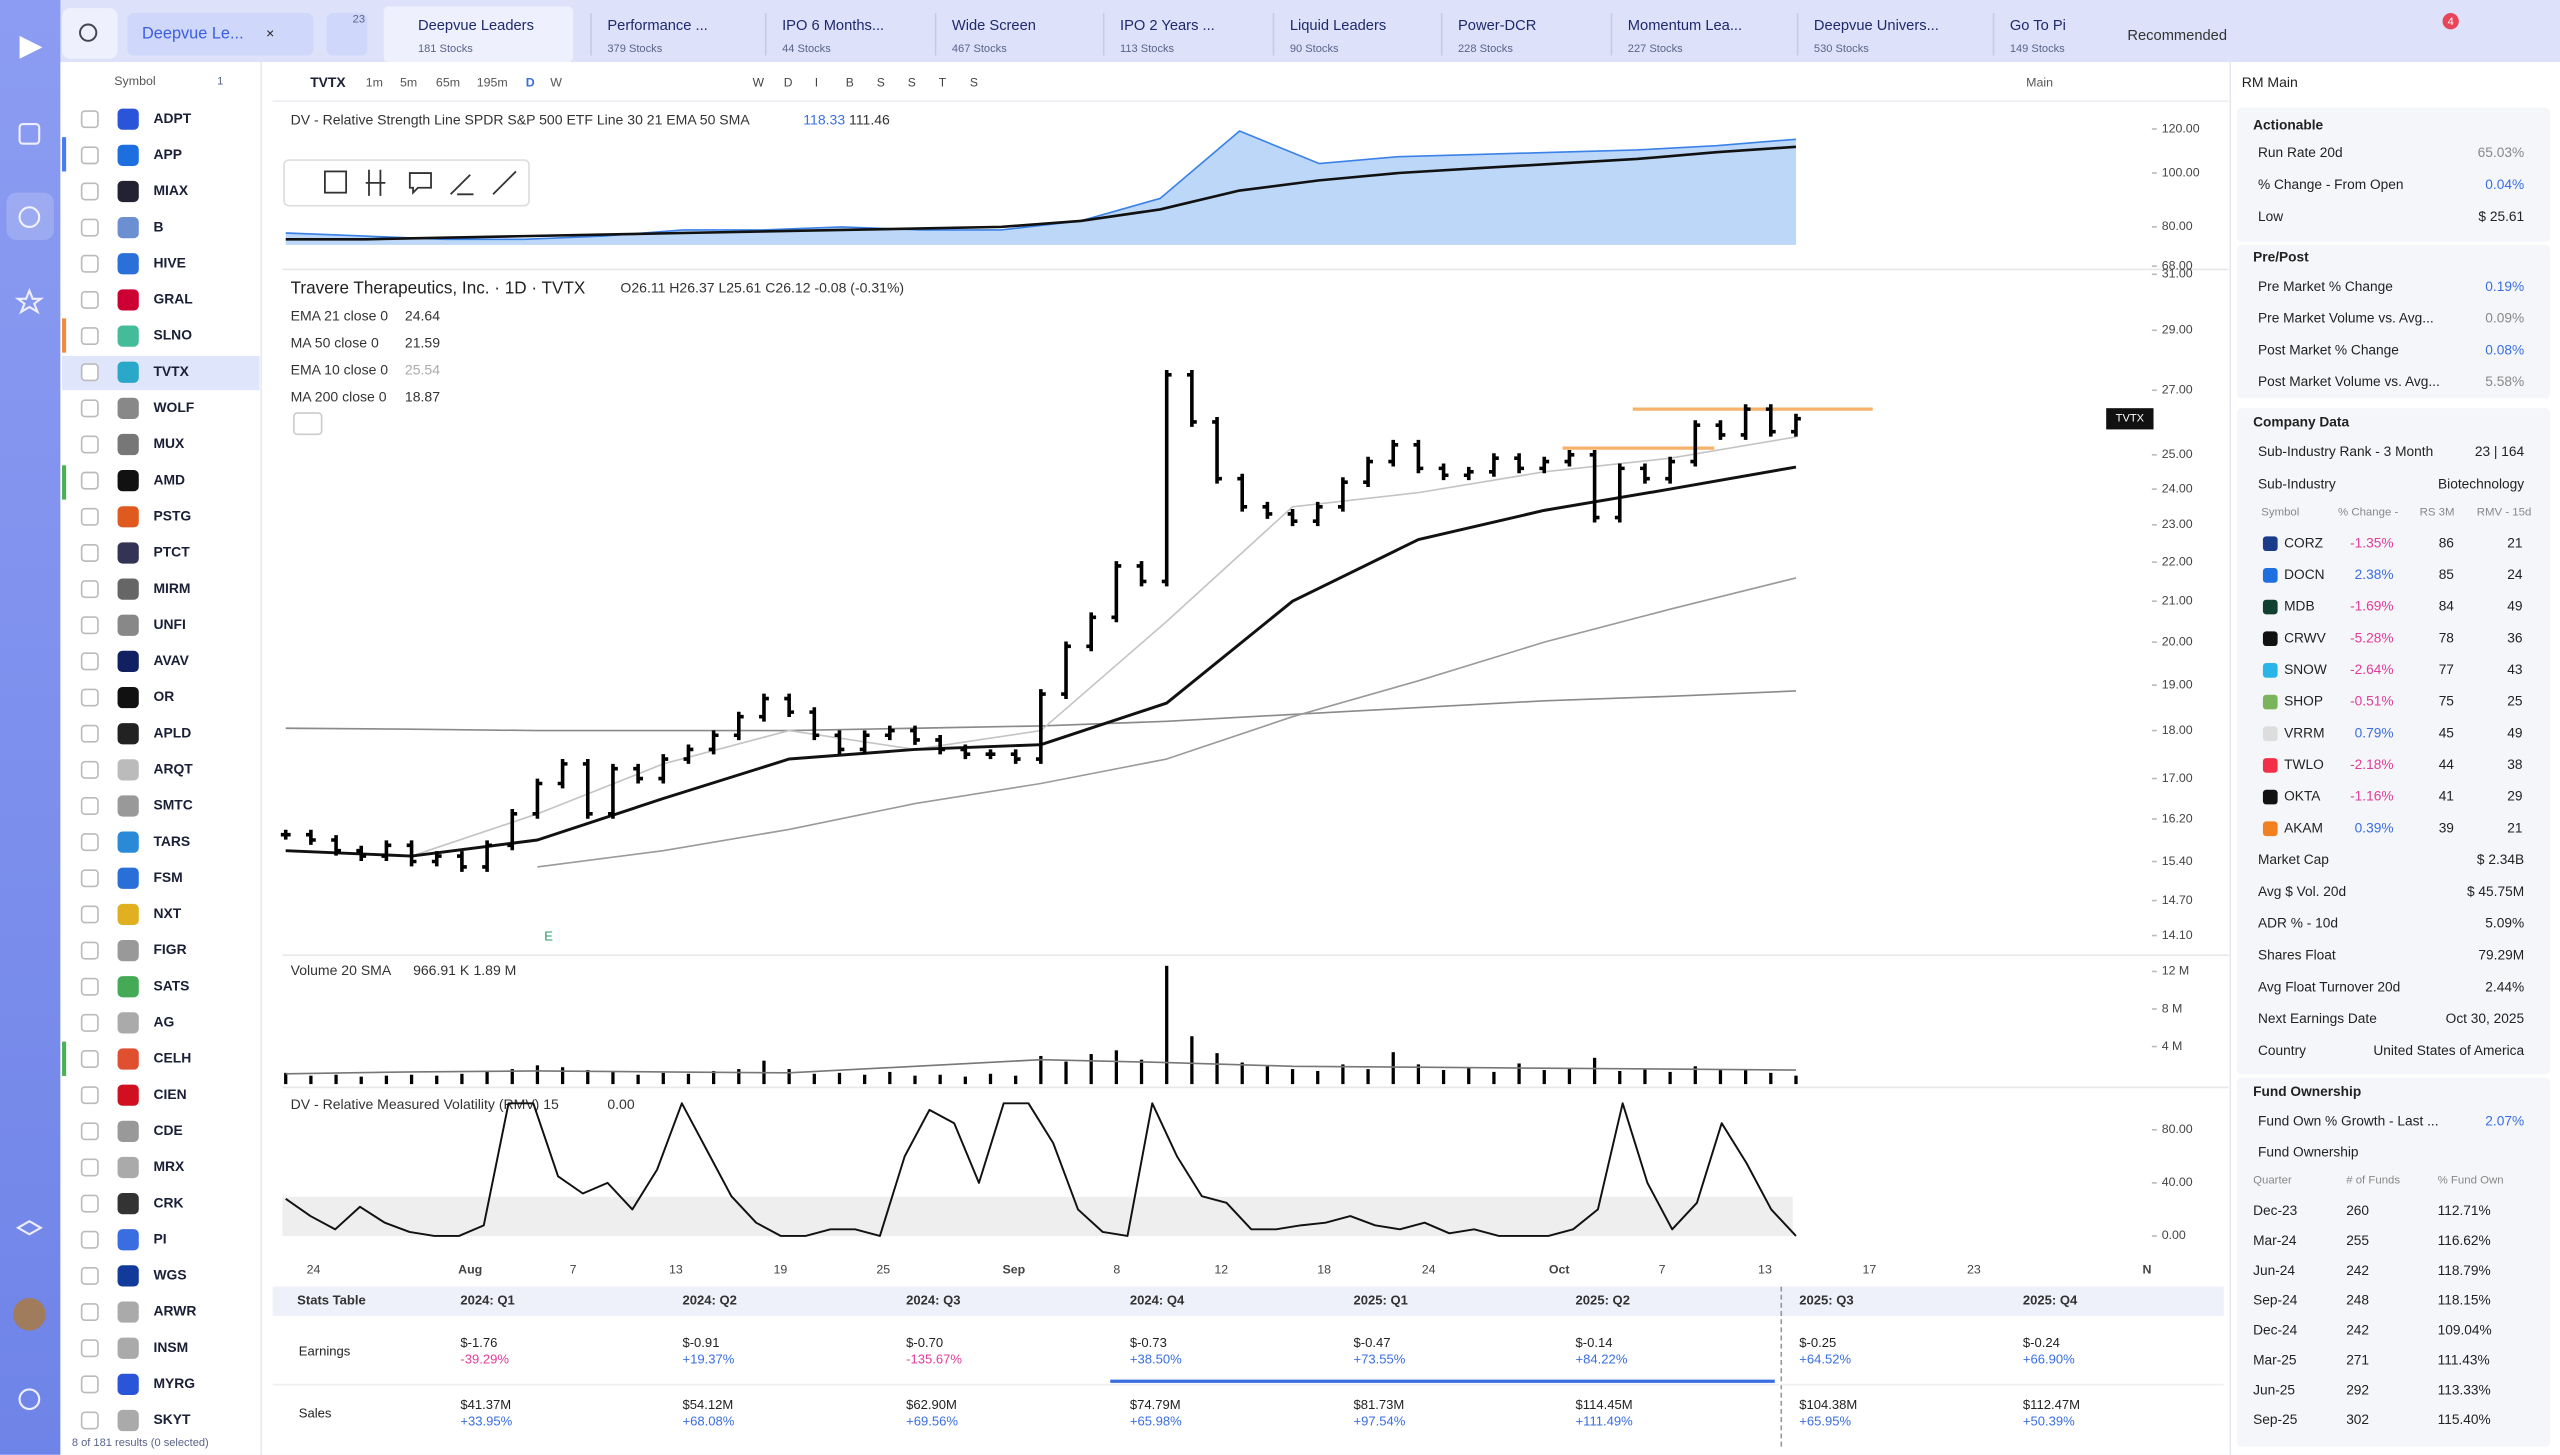 This screenshot has width=2560, height=1455. What do you see at coordinates (169, 624) in the screenshot?
I see `symbol: UNFI` at bounding box center [169, 624].